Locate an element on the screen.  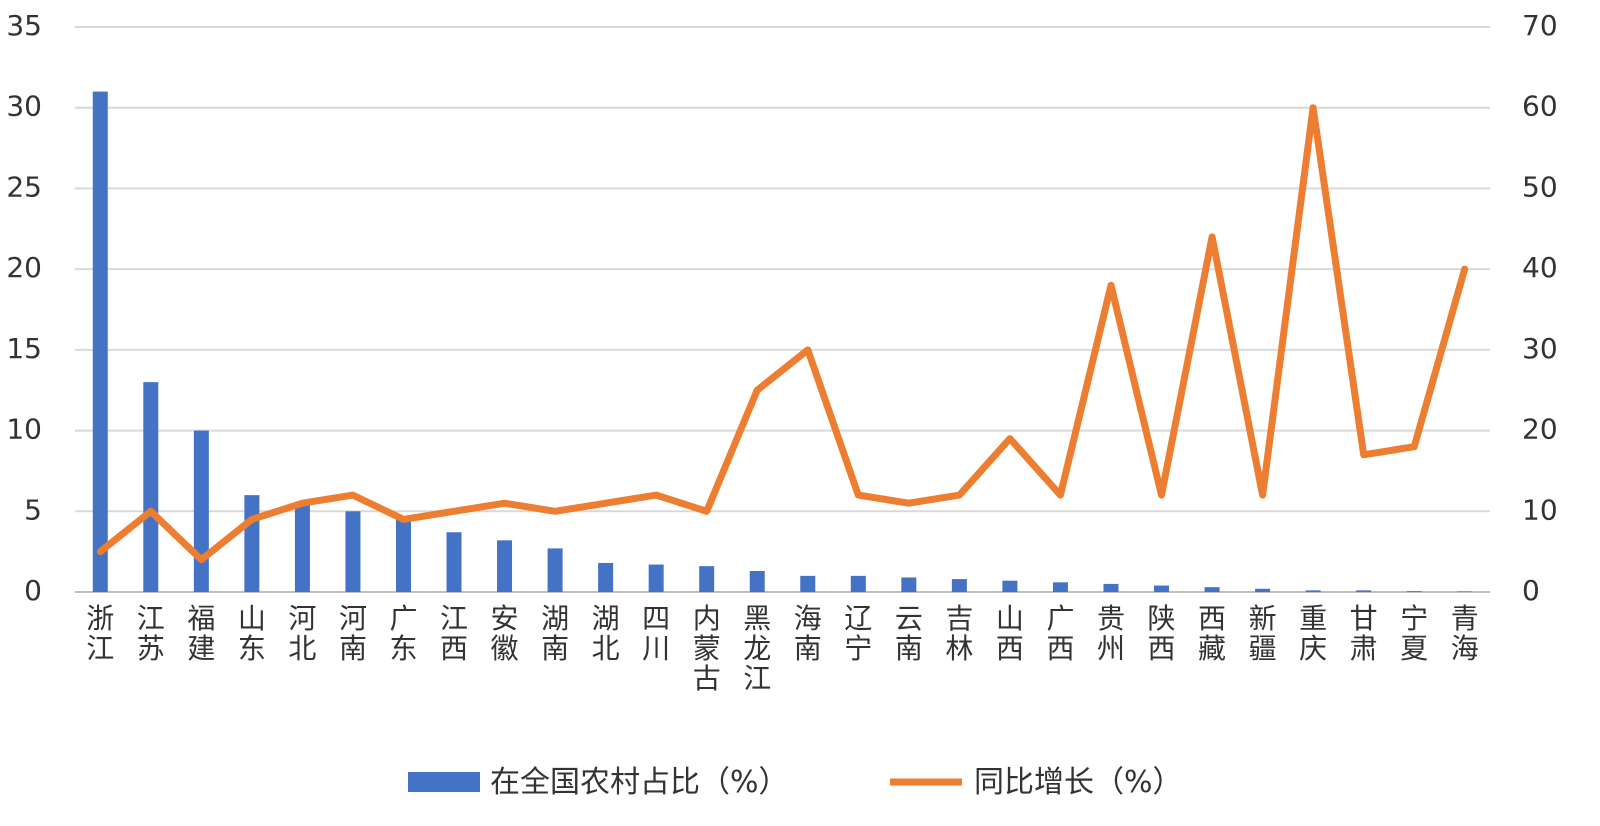
category-label: 河北 is located at coordinates (302, 633).